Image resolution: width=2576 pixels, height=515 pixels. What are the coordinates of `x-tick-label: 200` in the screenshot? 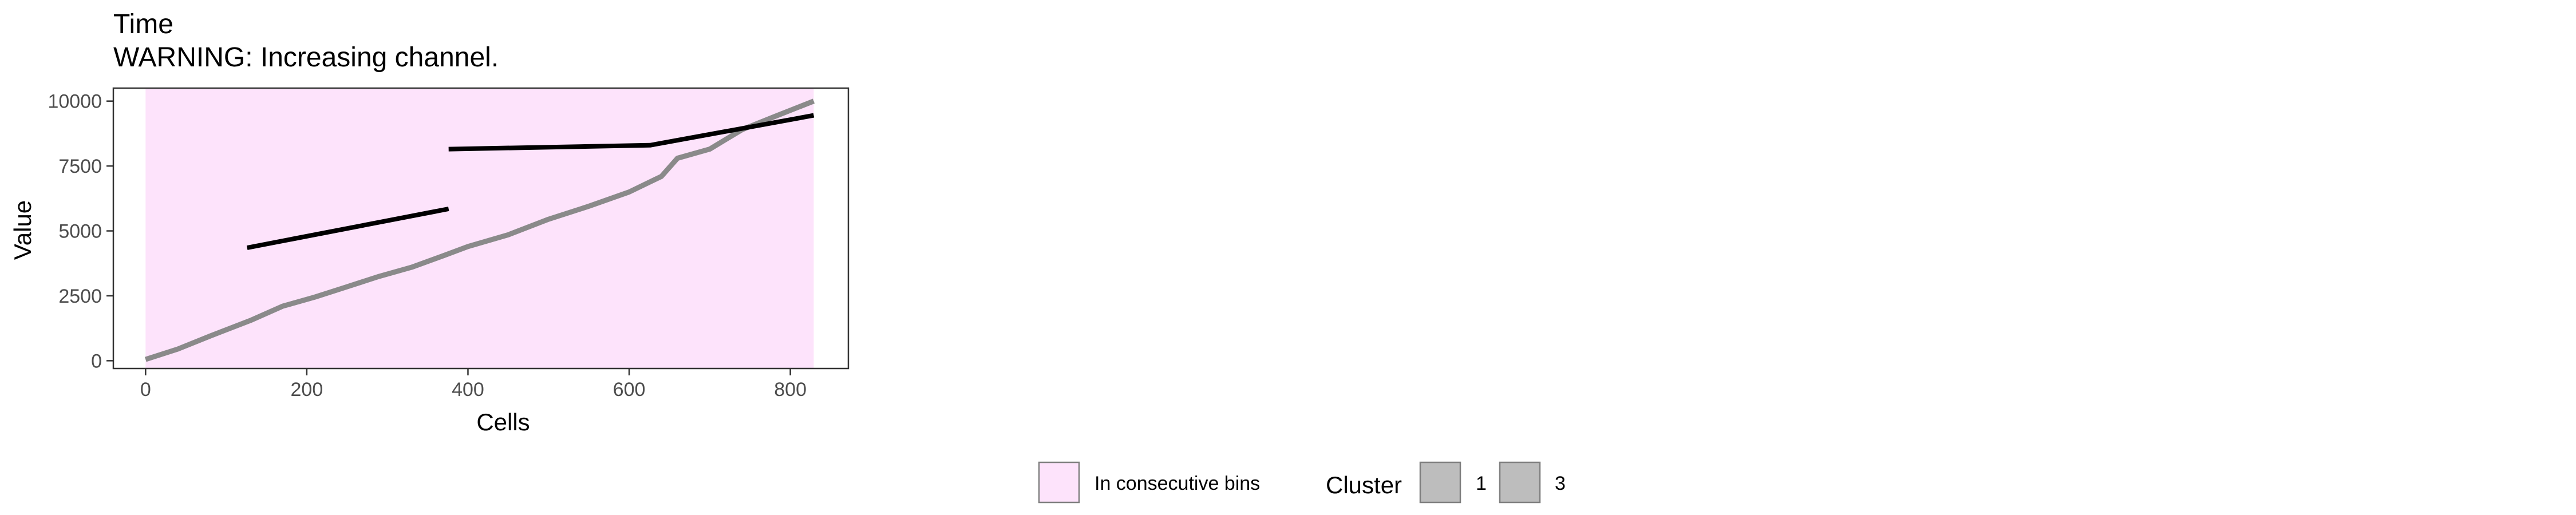 It's located at (307, 390).